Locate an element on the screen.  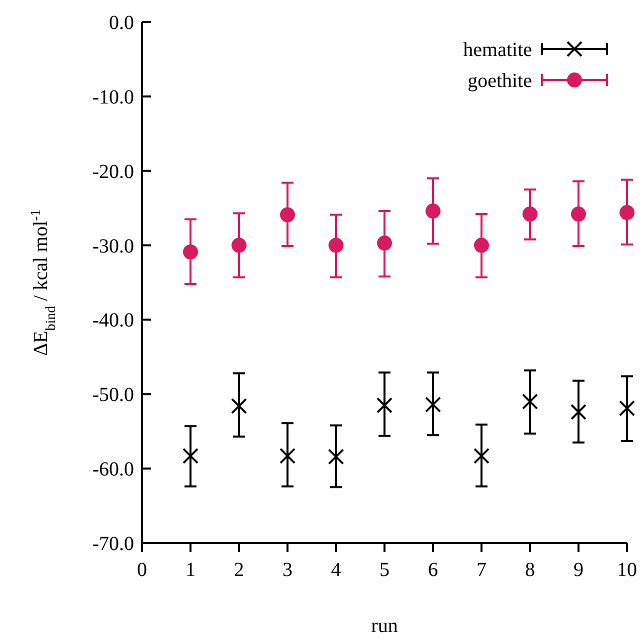
y-tick-label: -50.0 is located at coordinates (113, 395).